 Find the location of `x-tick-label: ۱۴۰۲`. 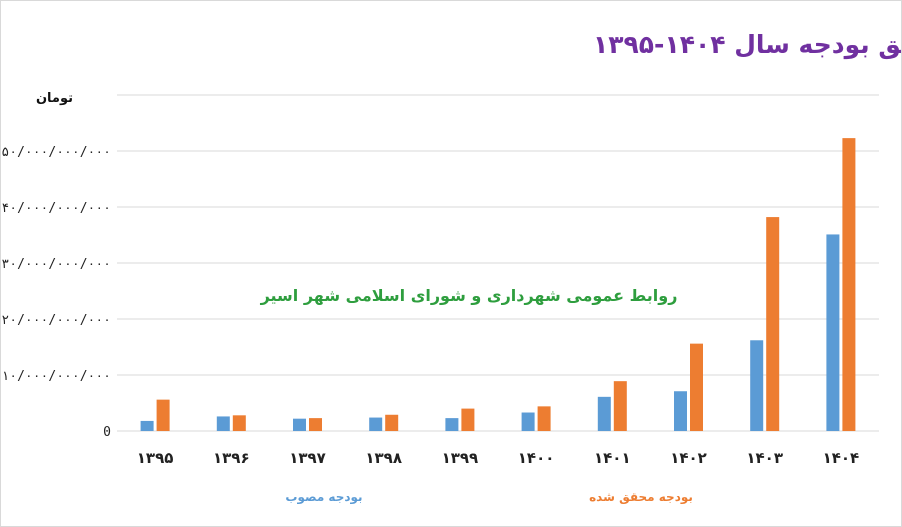

x-tick-label: ۱۴۰۲ is located at coordinates (688, 458).